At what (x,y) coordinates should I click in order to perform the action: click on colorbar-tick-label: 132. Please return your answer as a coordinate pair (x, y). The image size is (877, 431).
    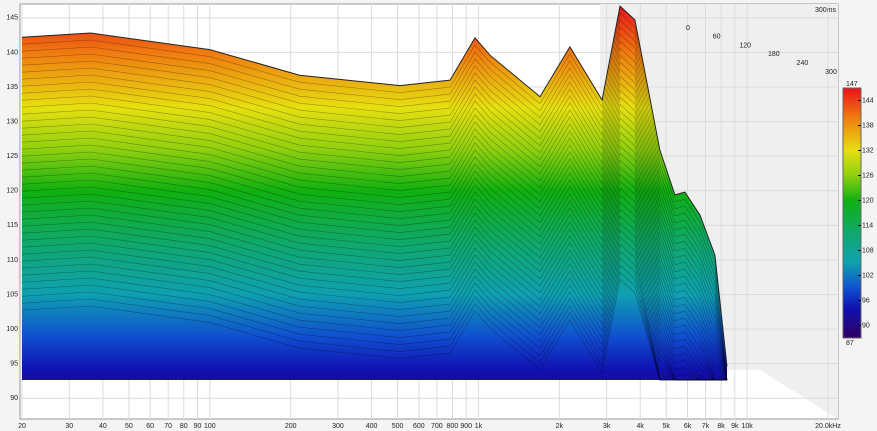
    Looking at the image, I should click on (868, 150).